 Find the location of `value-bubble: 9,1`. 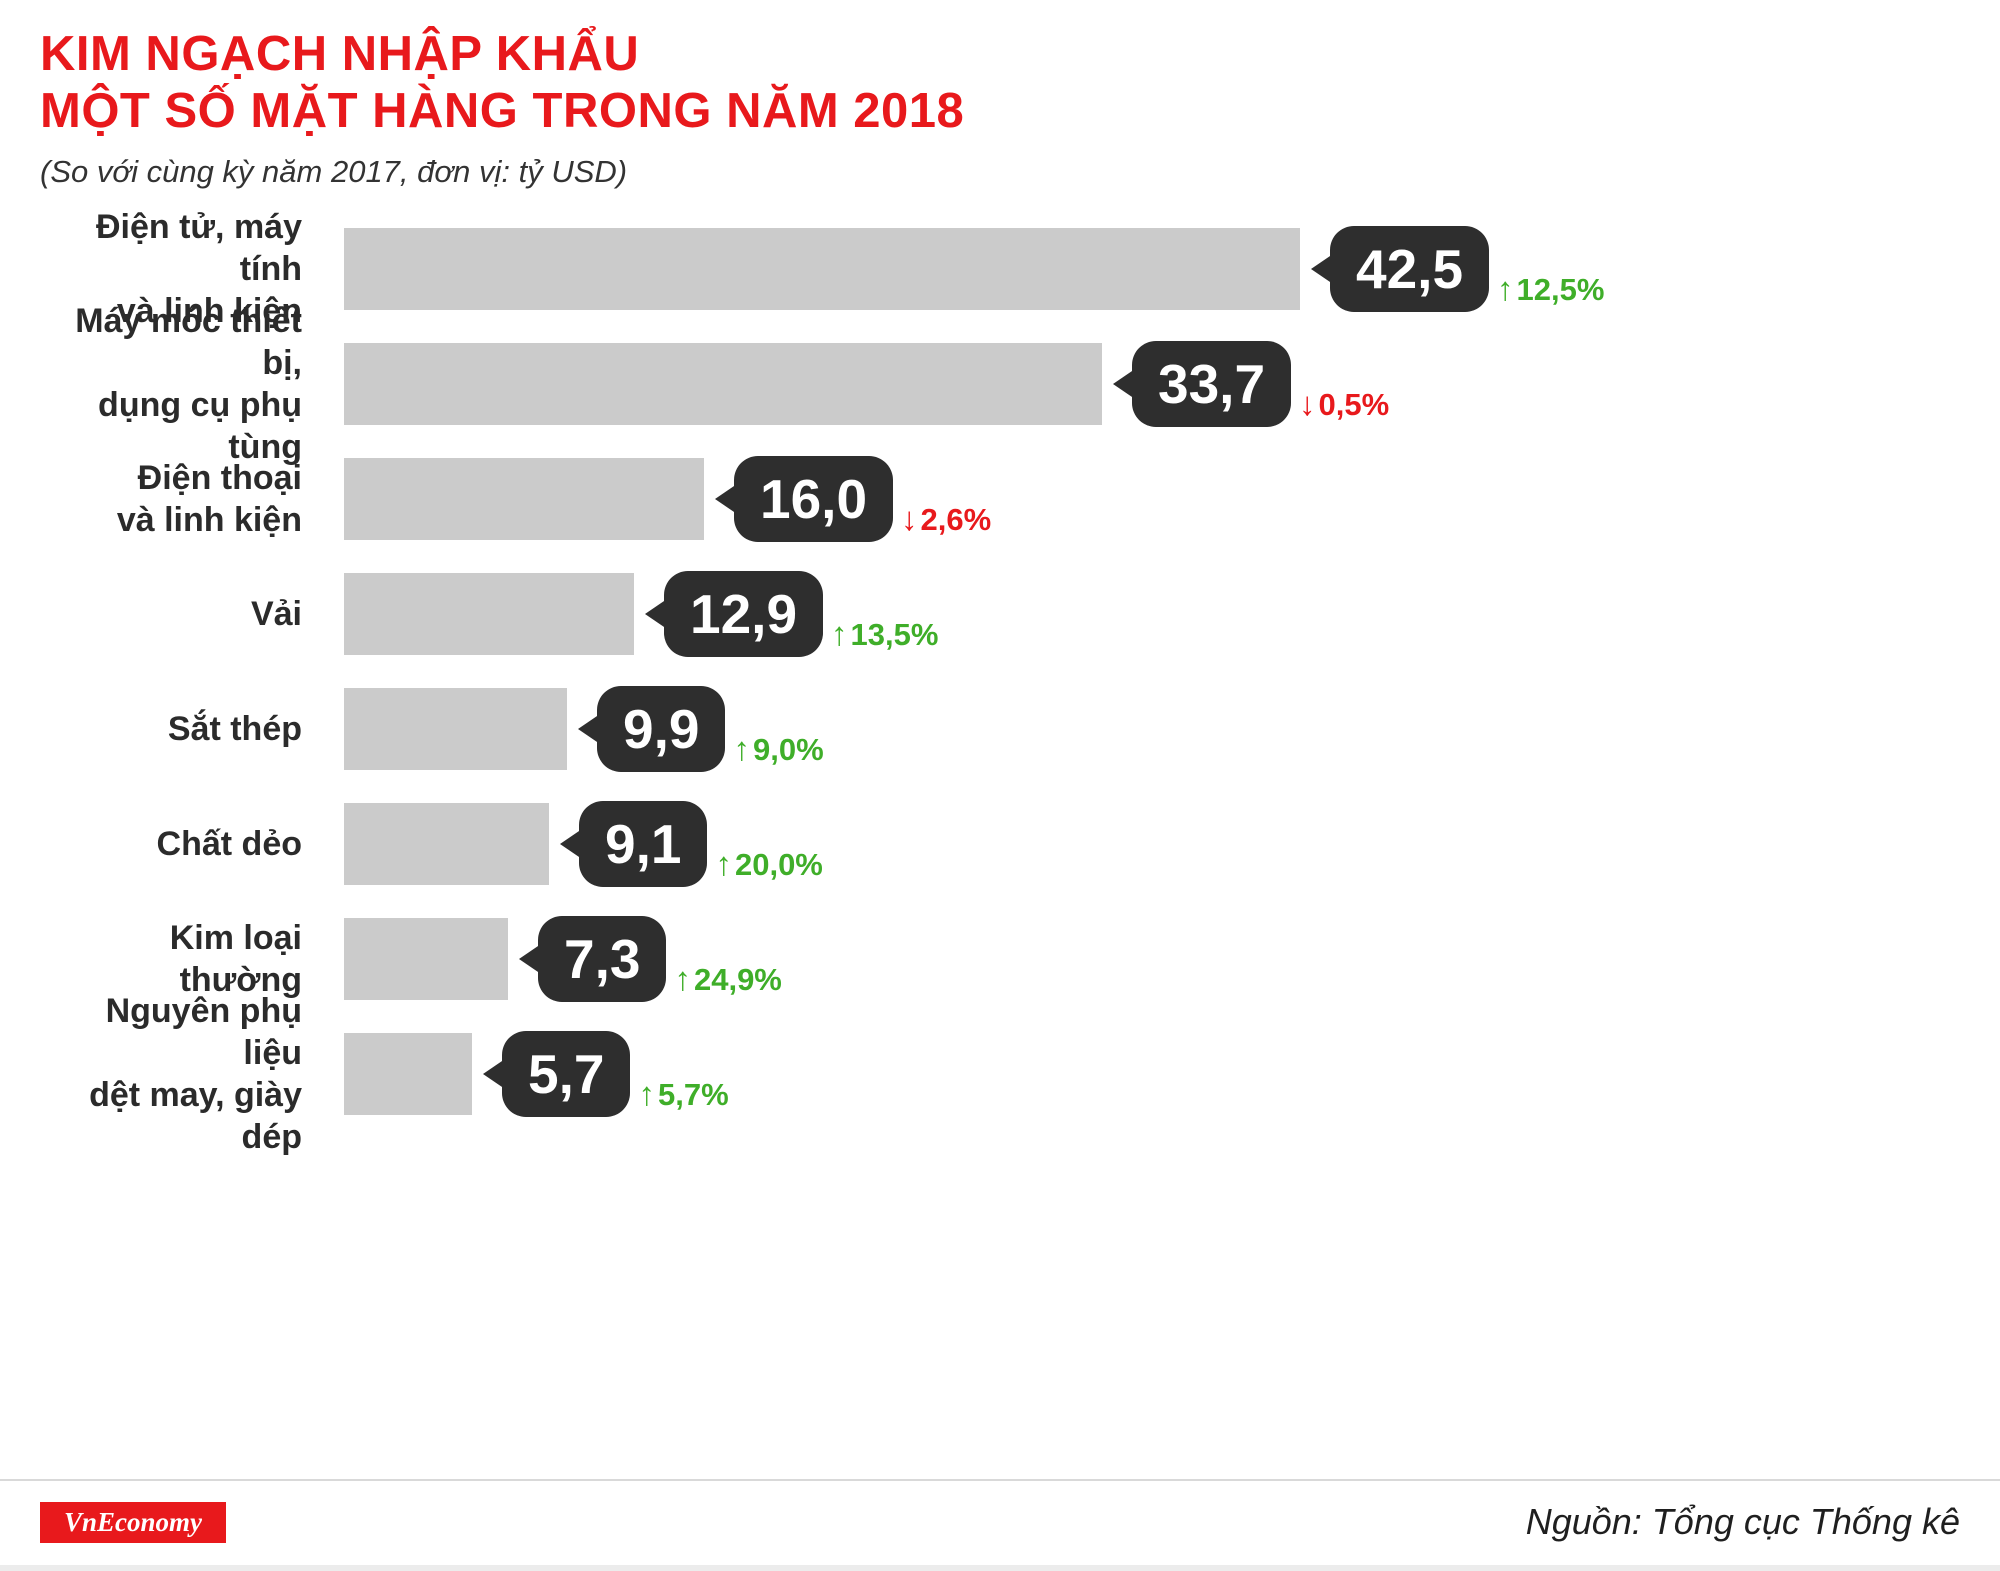

value-bubble: 9,1 is located at coordinates (643, 844).